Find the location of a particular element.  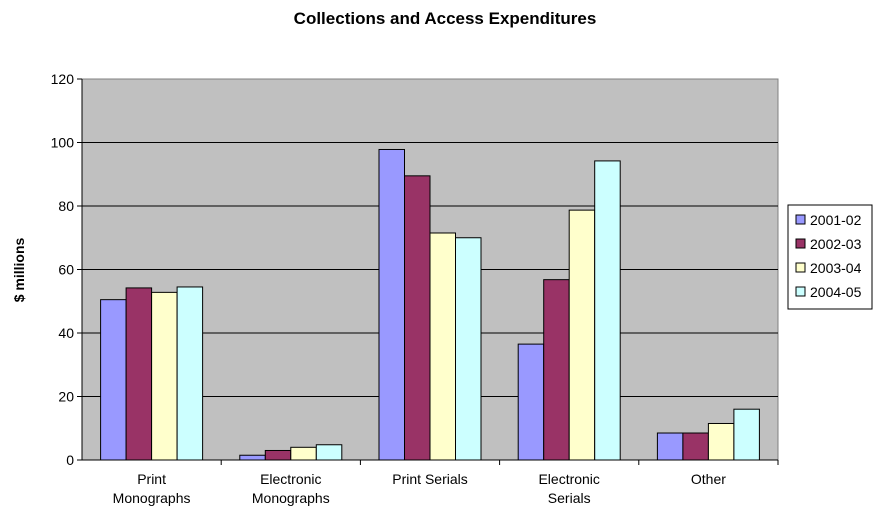

legend-label: 2001-02 is located at coordinates (836, 220).